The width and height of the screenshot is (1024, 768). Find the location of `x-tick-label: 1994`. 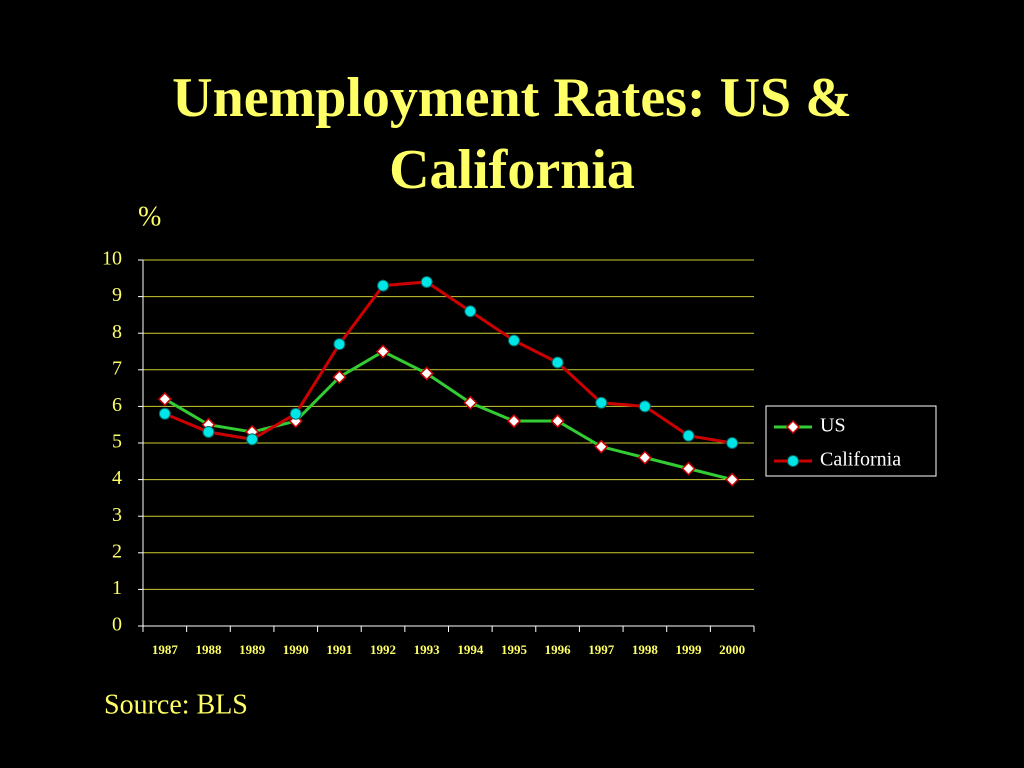

x-tick-label: 1994 is located at coordinates (470, 649).